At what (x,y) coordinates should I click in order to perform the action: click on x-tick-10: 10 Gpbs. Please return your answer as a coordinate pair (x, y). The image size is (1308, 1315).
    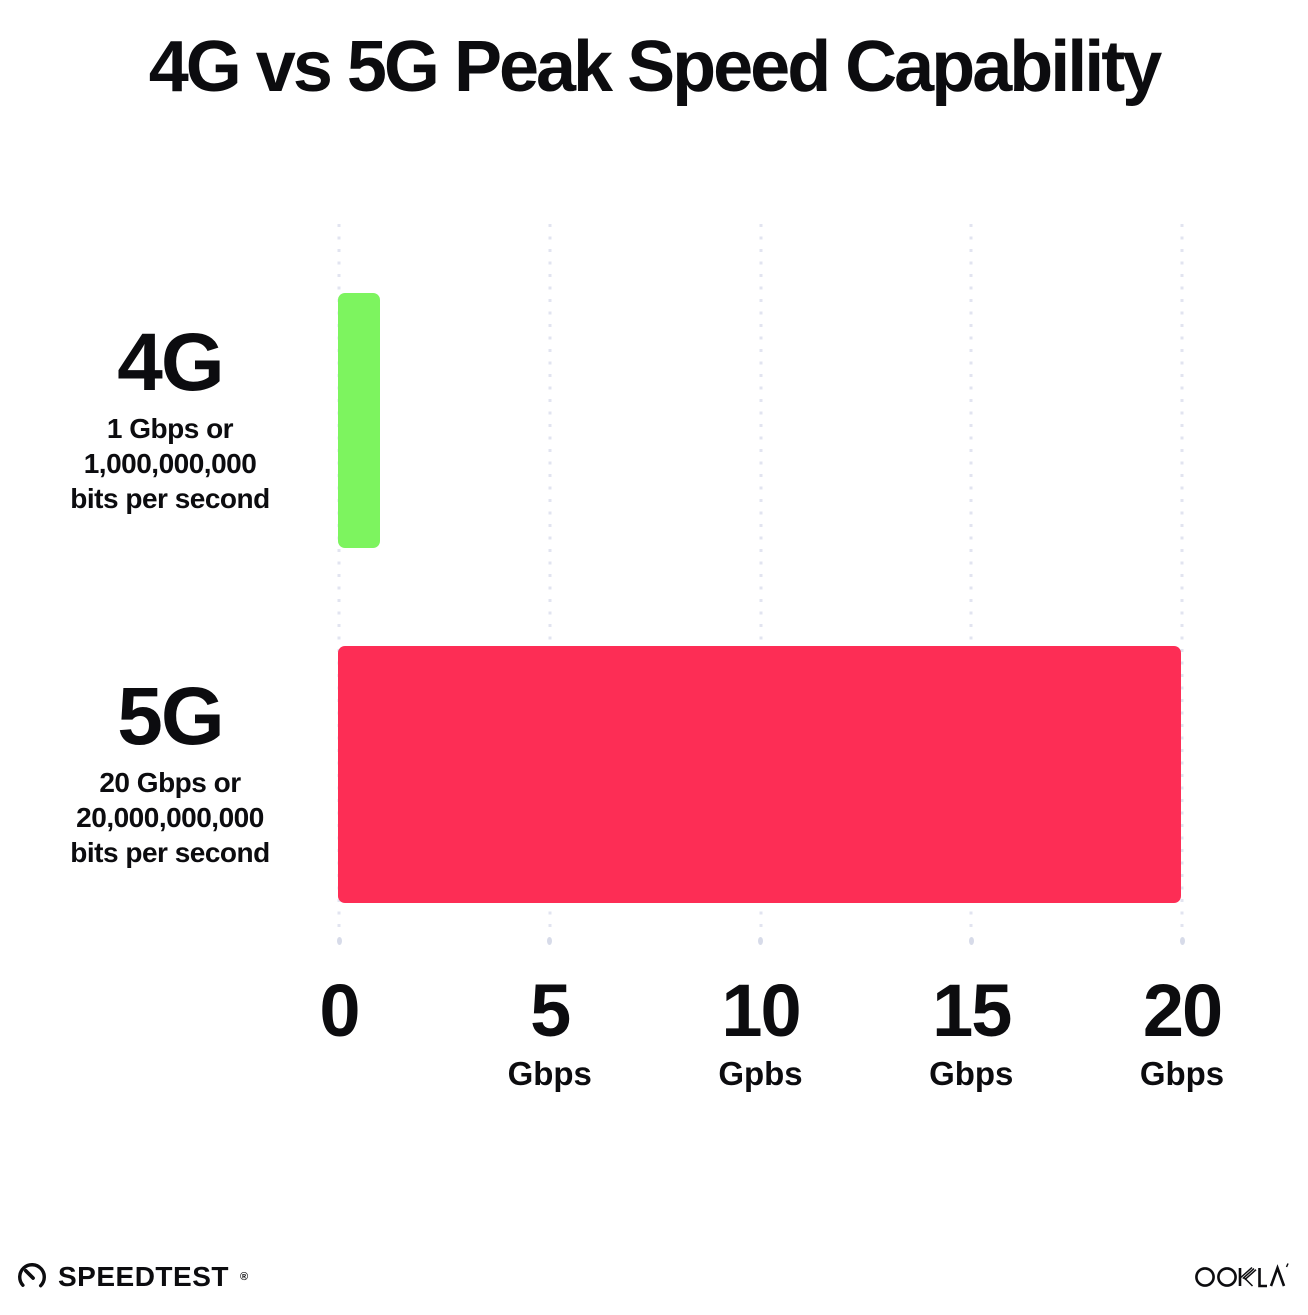
    Looking at the image, I should click on (761, 1032).